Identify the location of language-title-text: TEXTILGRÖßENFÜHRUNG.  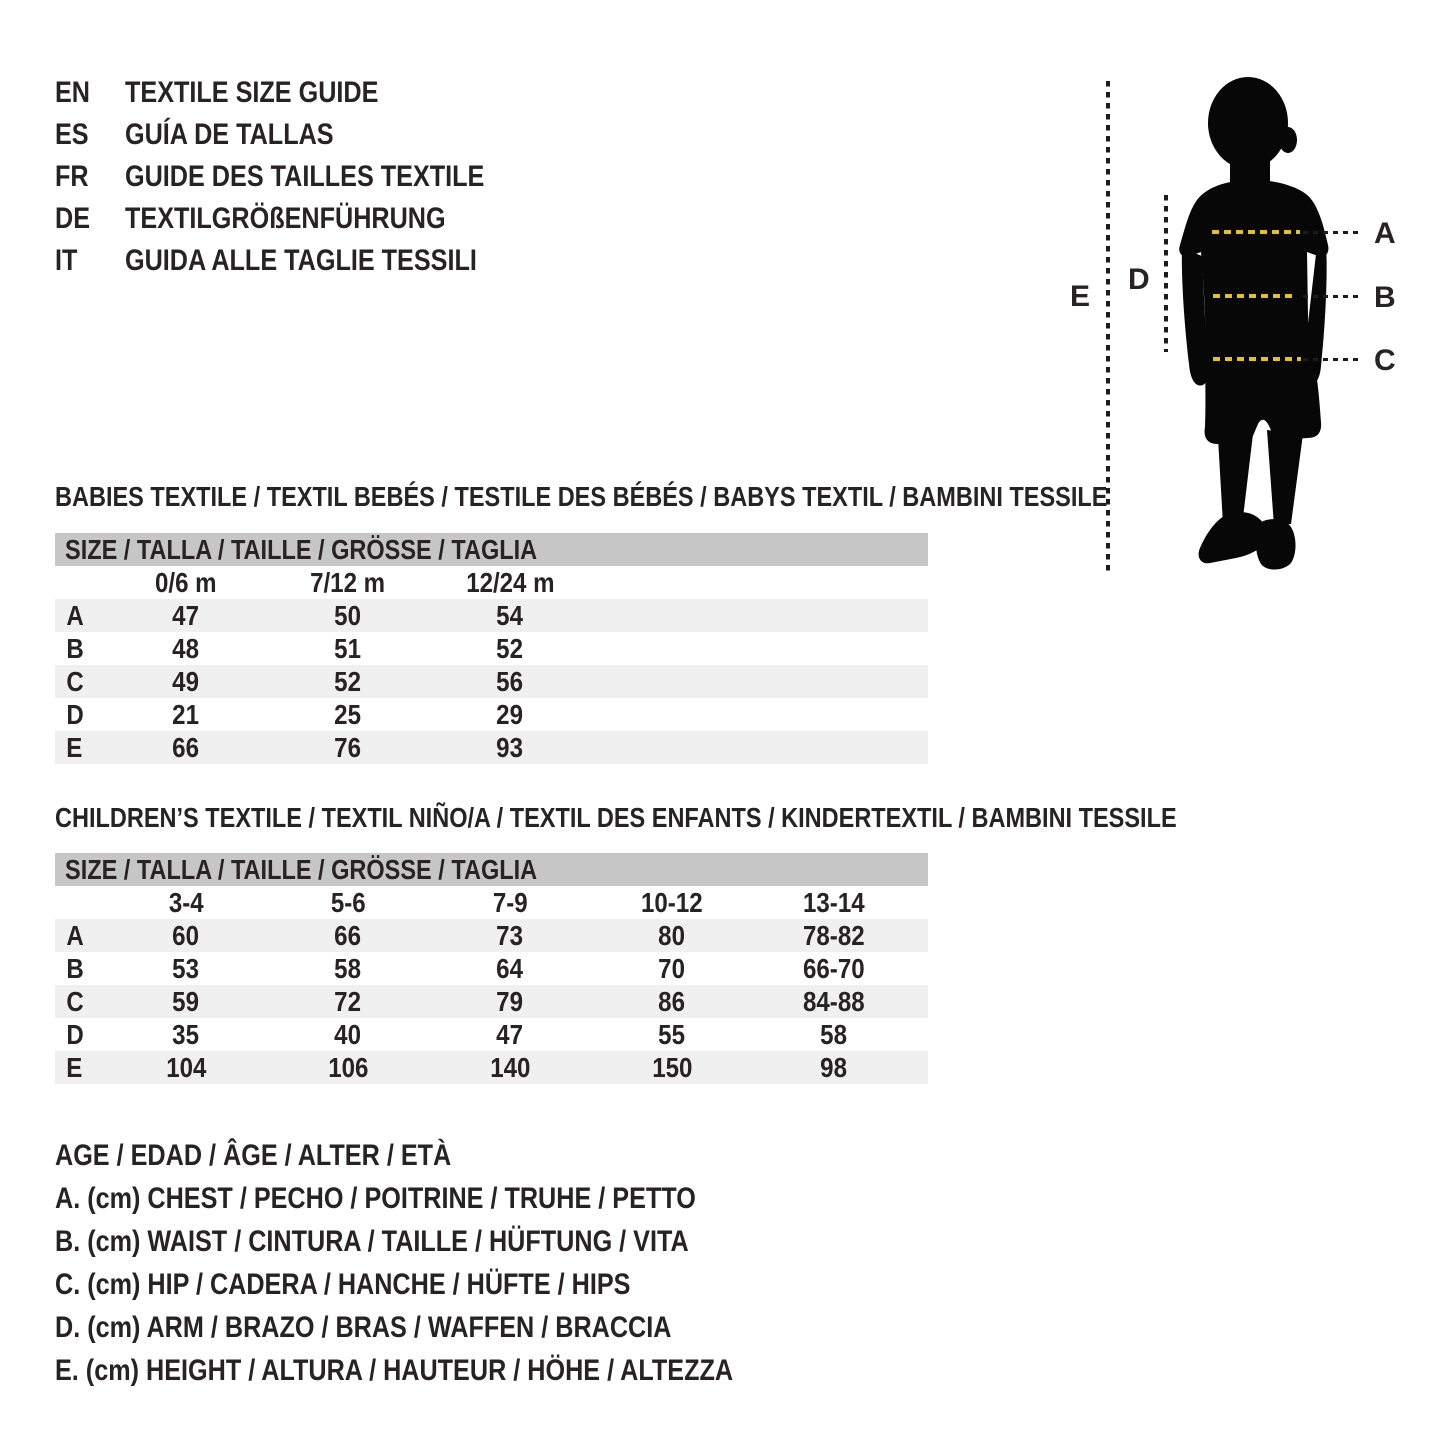
(285, 218).